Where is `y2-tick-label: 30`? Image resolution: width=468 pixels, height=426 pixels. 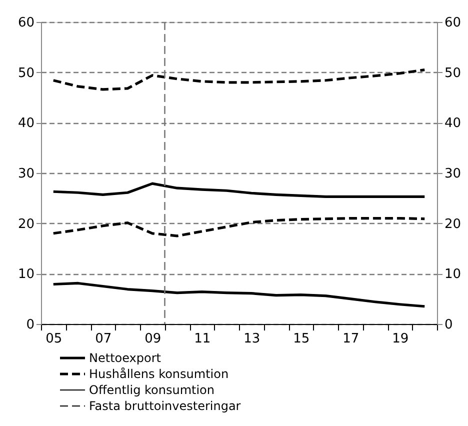 y2-tick-label: 30 is located at coordinates (453, 174).